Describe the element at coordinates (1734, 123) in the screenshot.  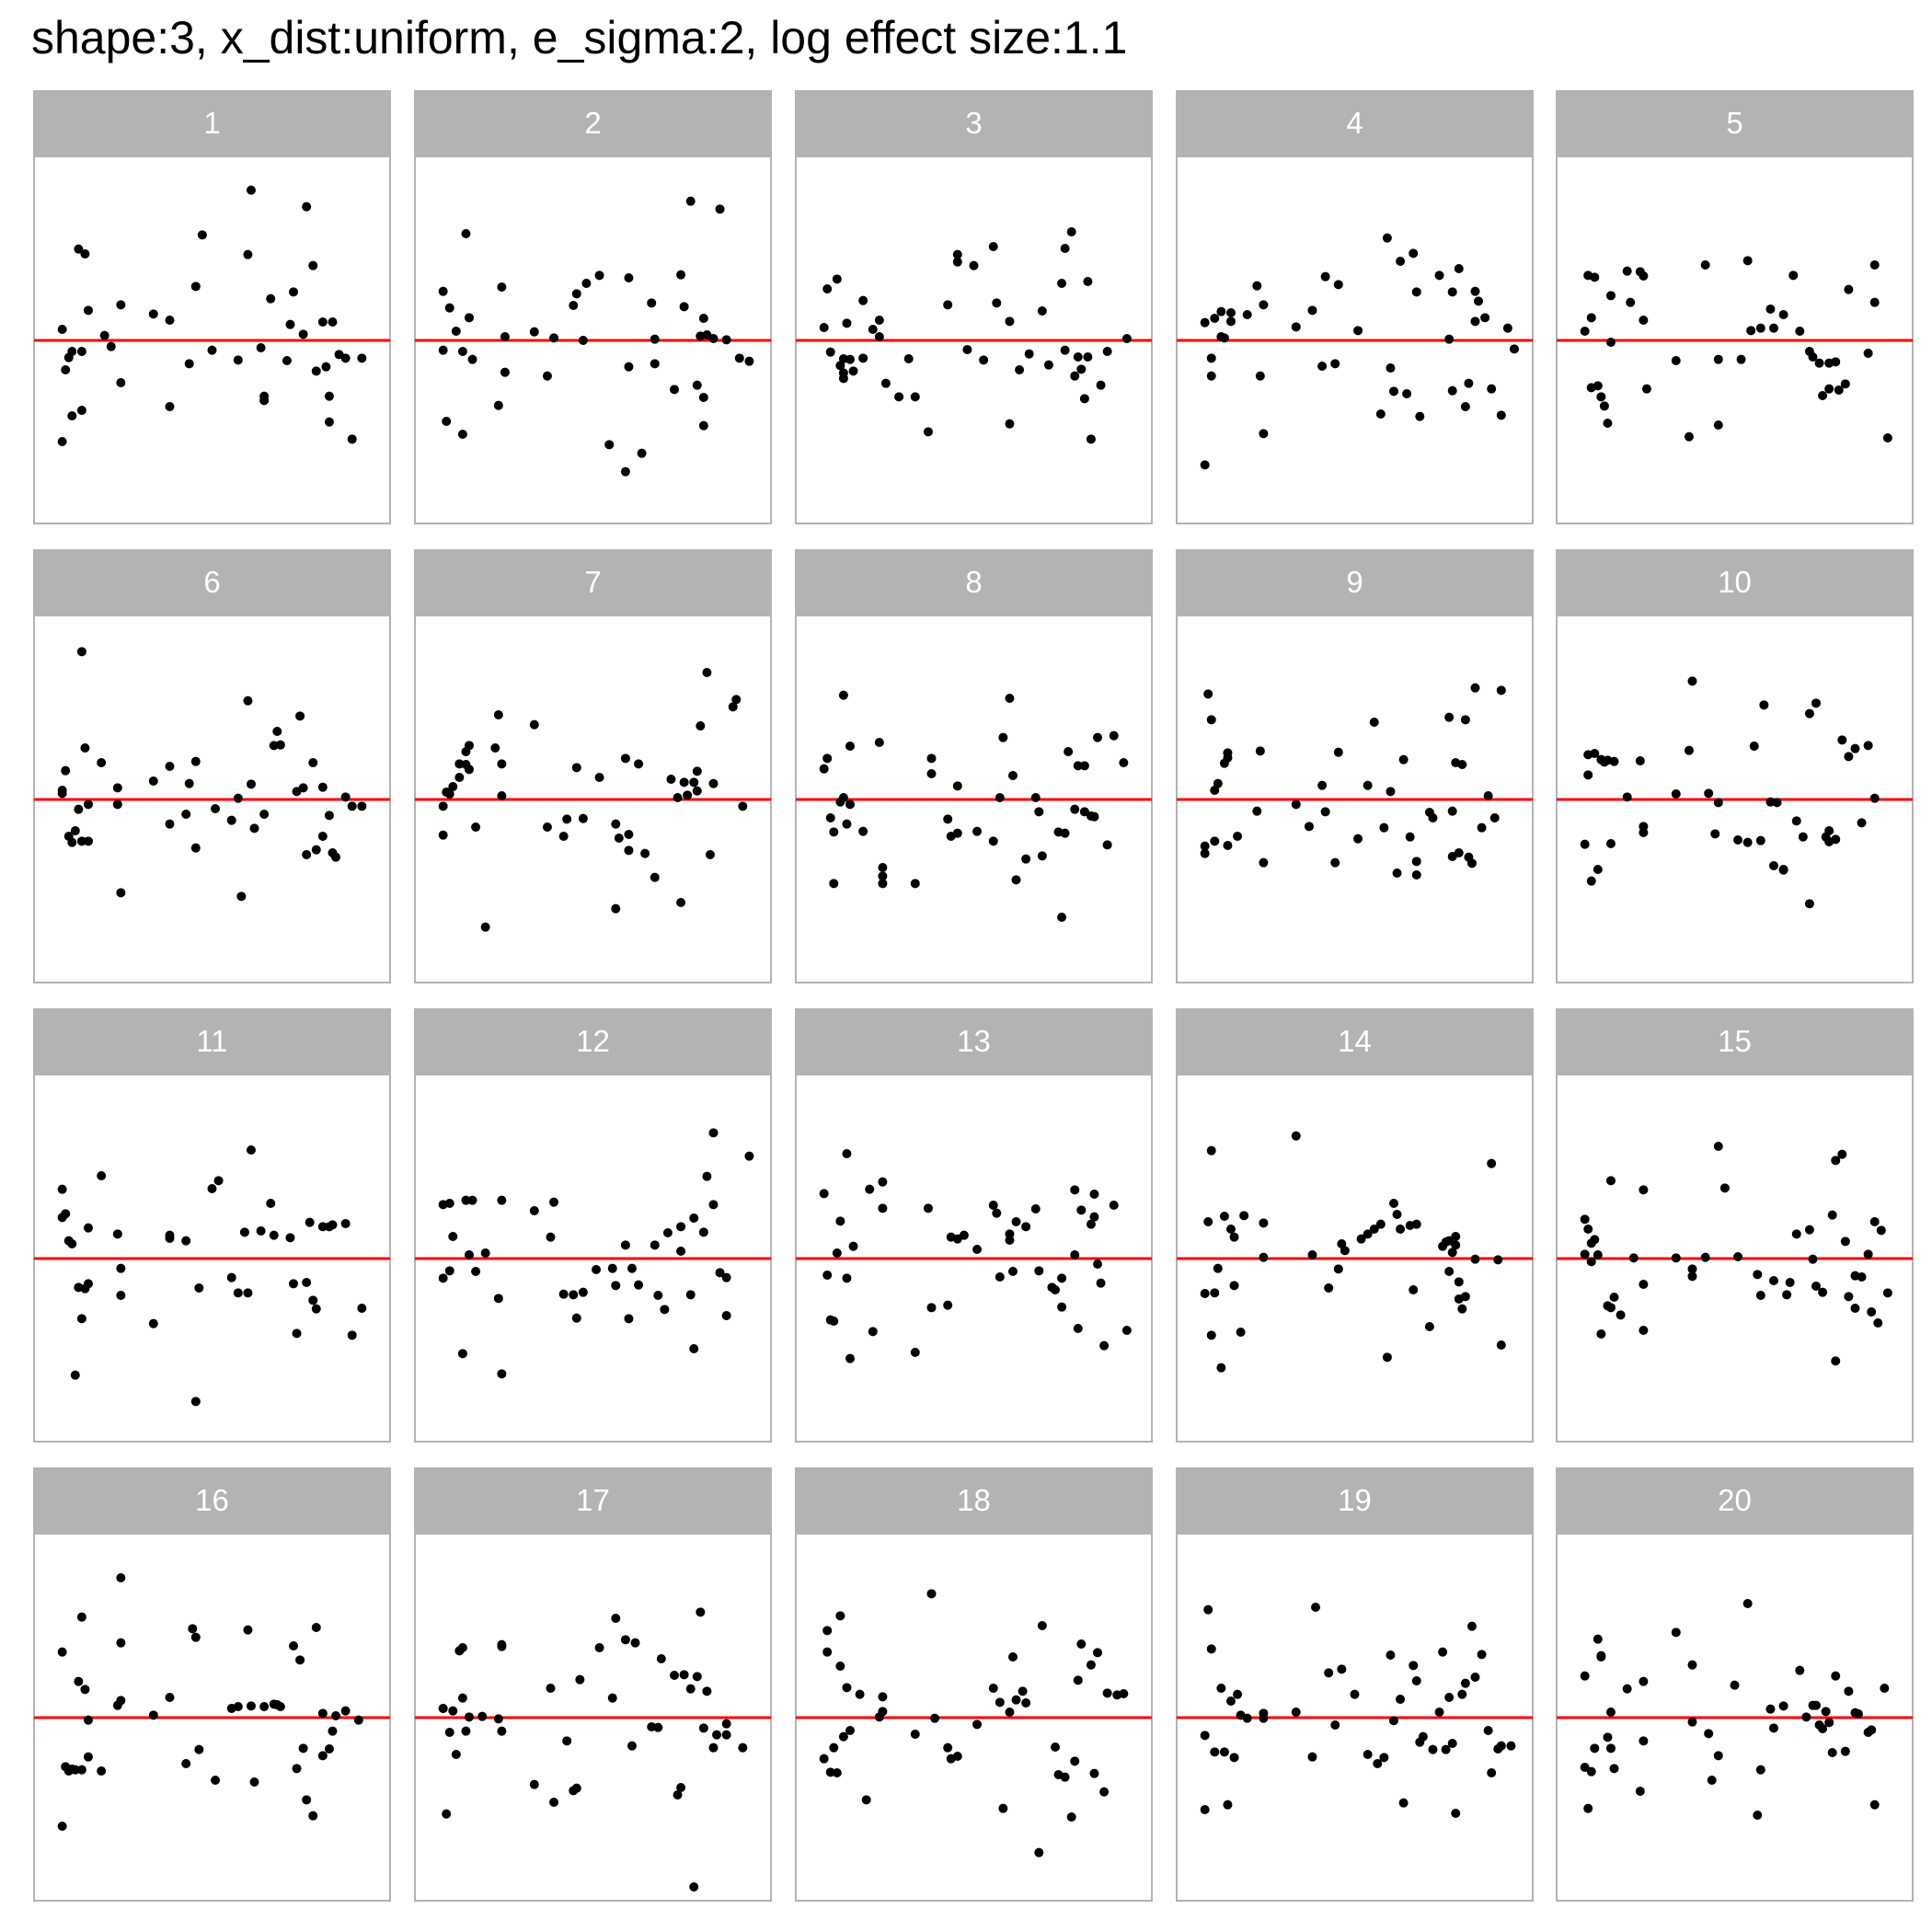
I see `strip-label: 5` at that location.